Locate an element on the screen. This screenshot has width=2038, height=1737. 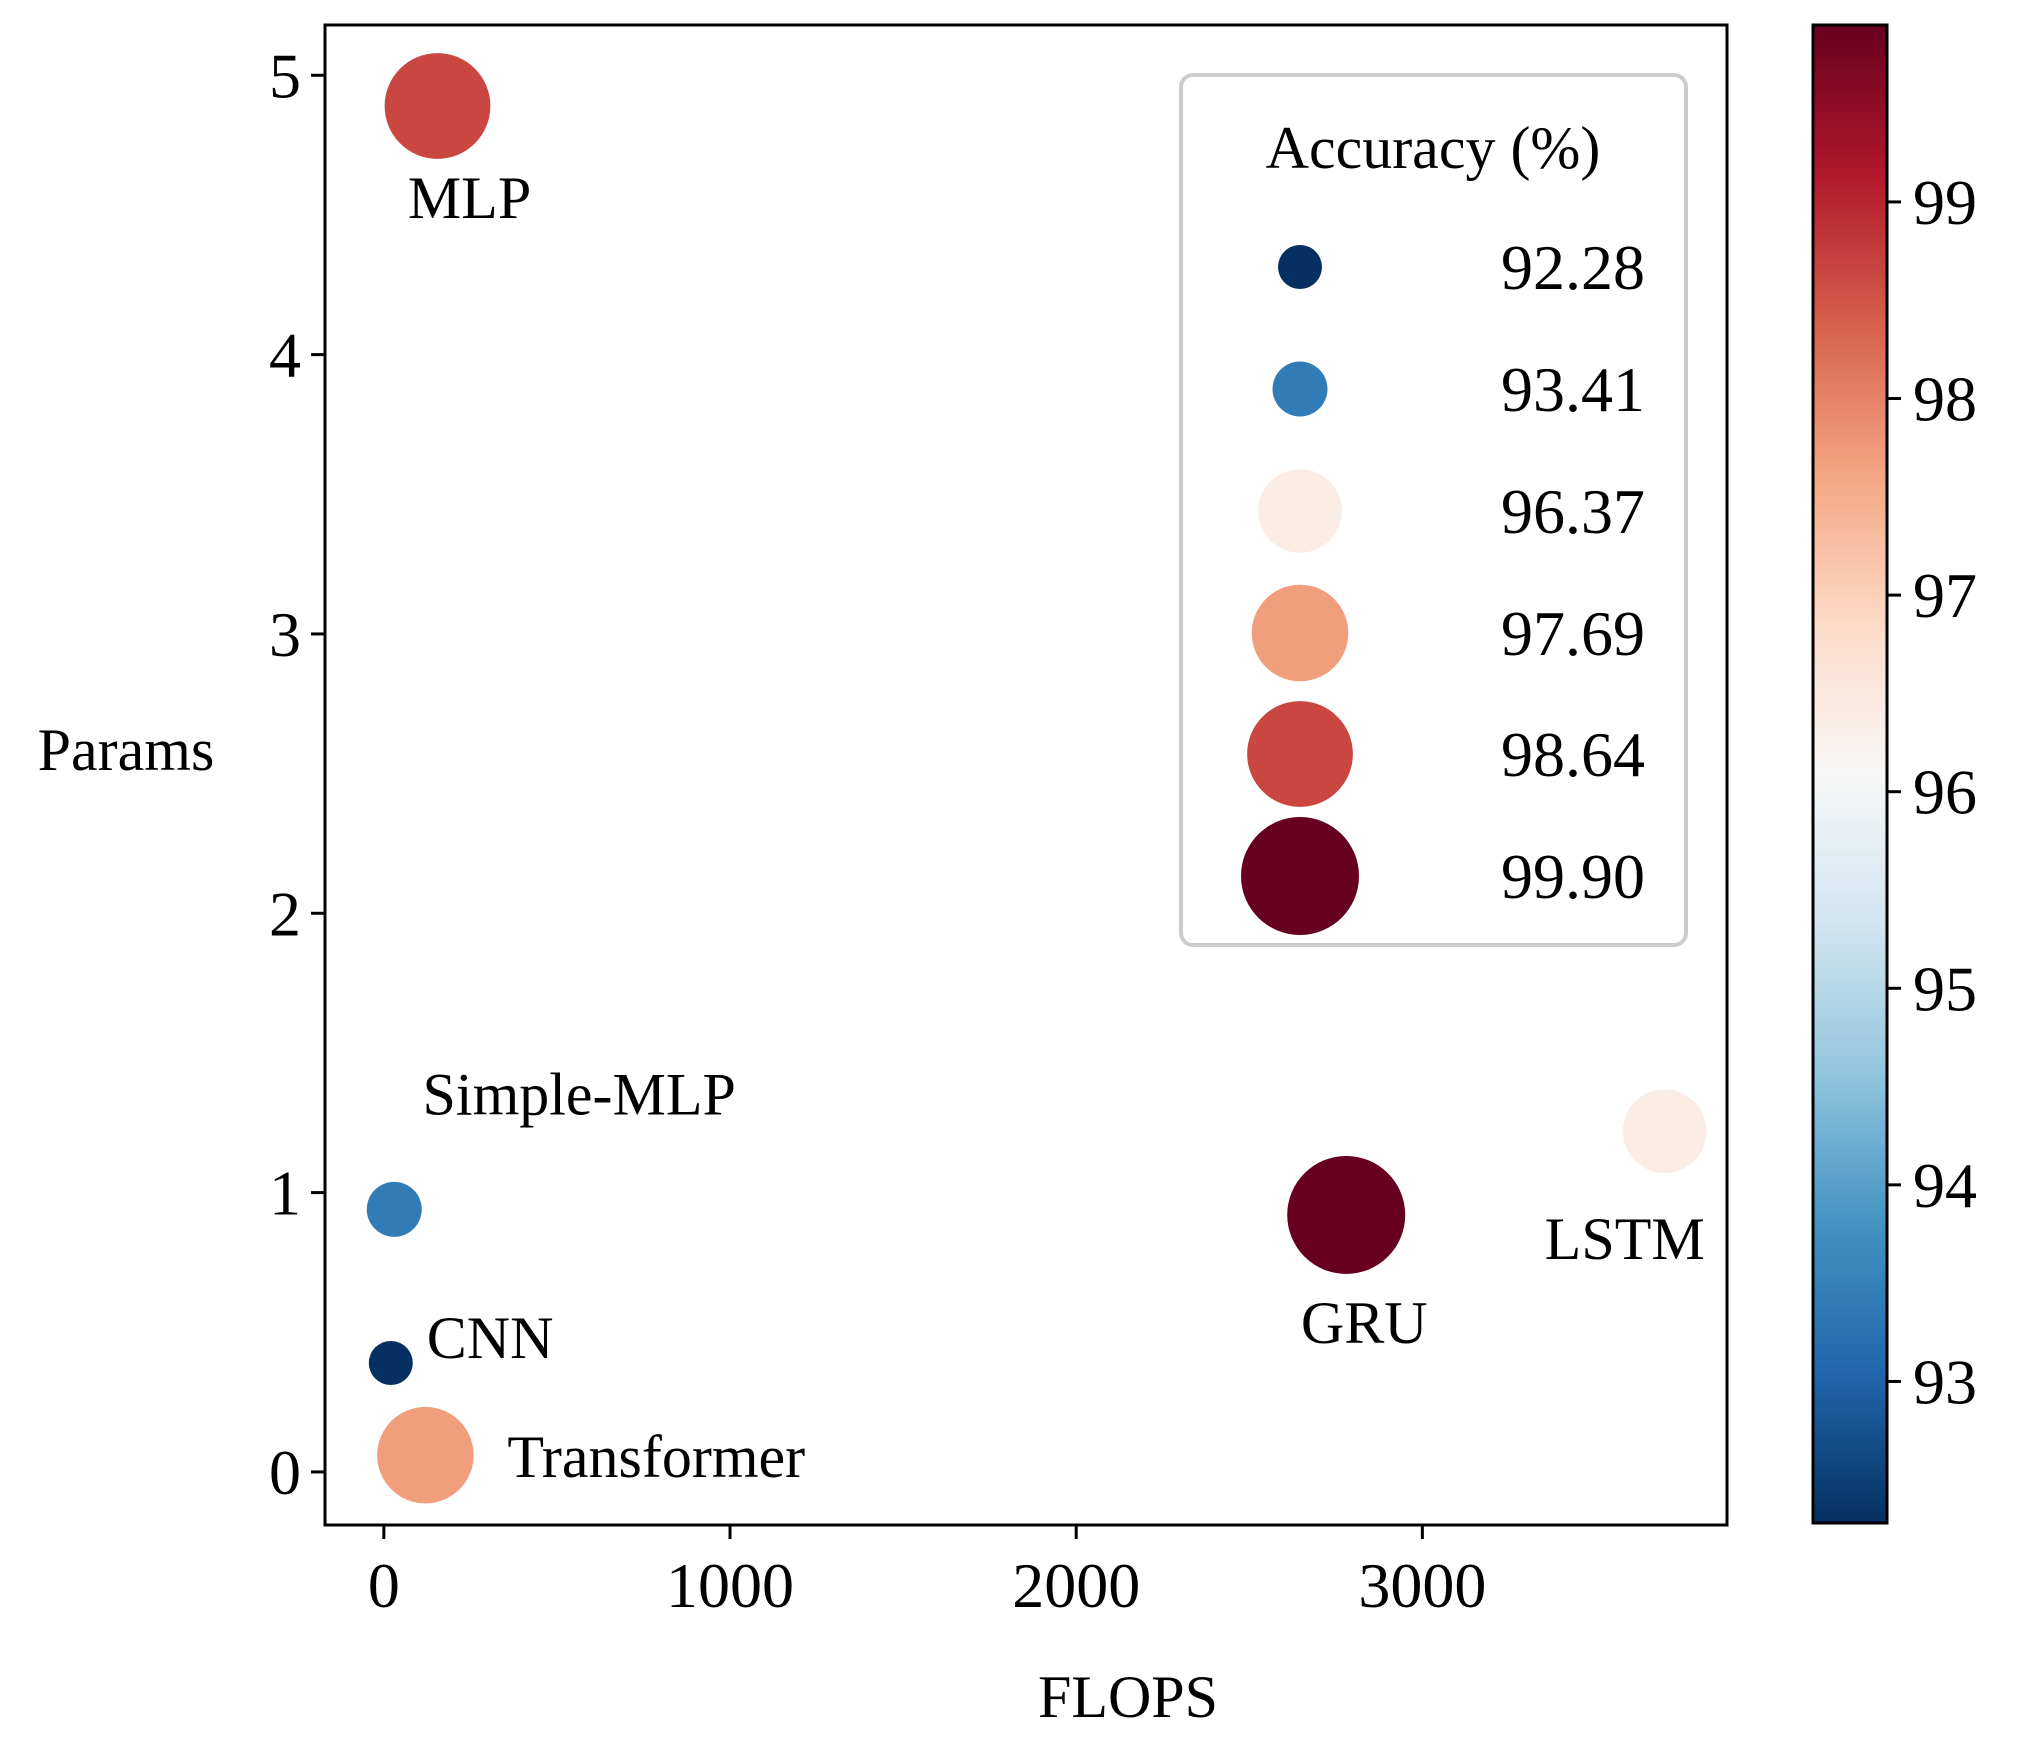
colorbar-tick-label: 97 is located at coordinates (1945, 595).